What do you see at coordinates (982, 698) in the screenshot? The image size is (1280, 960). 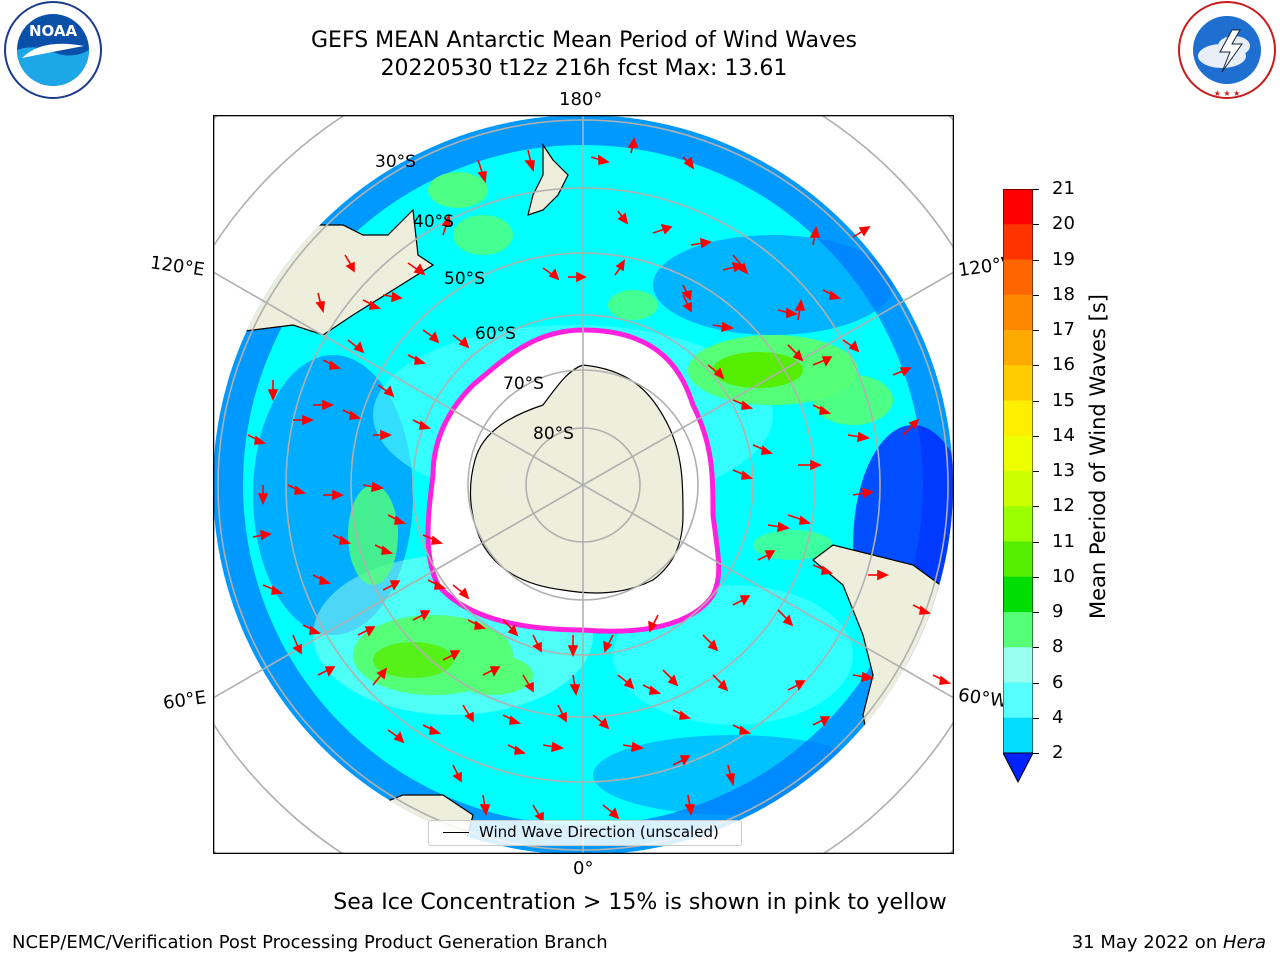 I see `lon-label-right-lower: 60°W` at bounding box center [982, 698].